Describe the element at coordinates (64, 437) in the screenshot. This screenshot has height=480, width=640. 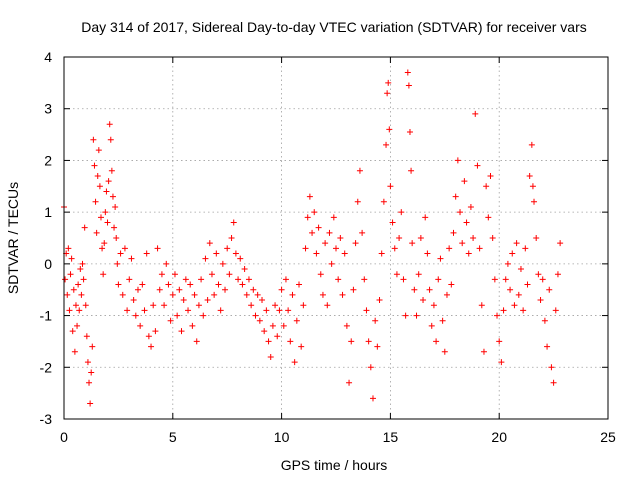
I see `x-tick-label: 0` at that location.